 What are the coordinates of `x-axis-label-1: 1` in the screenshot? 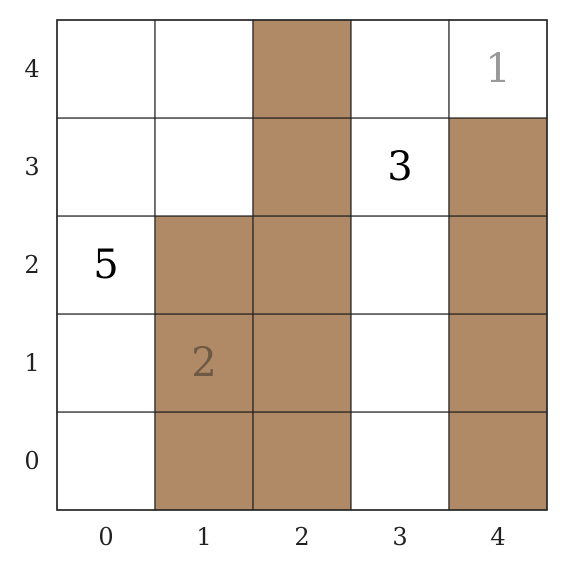 It's located at (203, 537).